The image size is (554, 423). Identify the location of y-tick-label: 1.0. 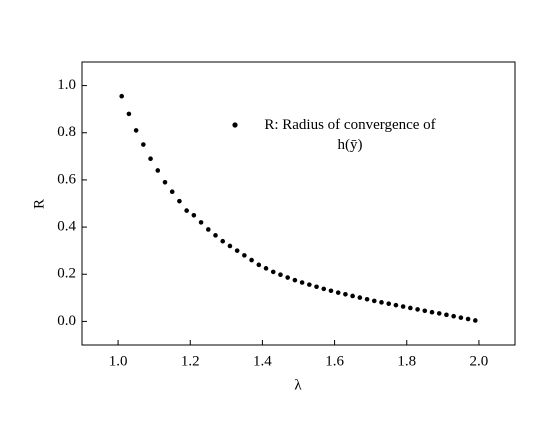
(66, 85).